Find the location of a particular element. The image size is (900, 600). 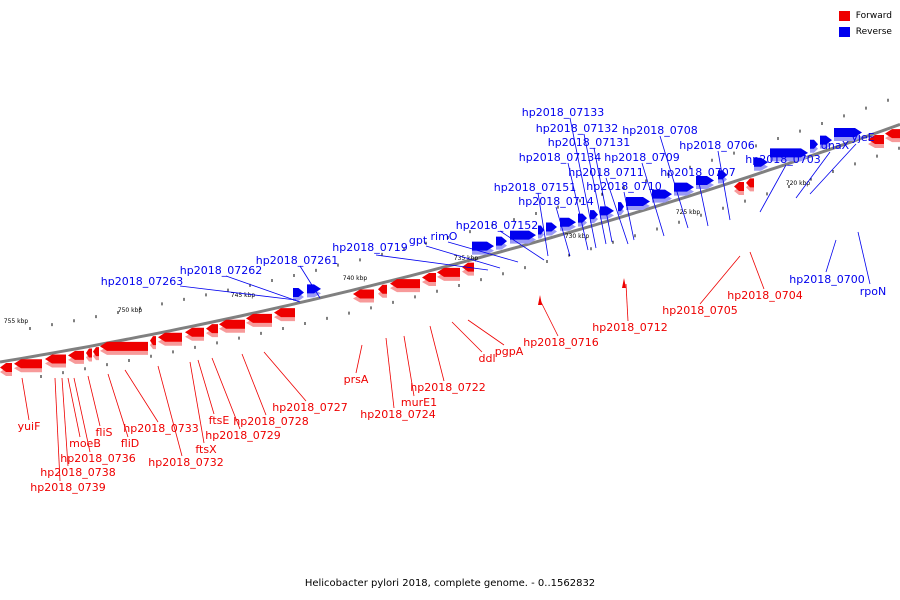

forward-gene-label: hp2018_0729 is located at coordinates (242, 435).